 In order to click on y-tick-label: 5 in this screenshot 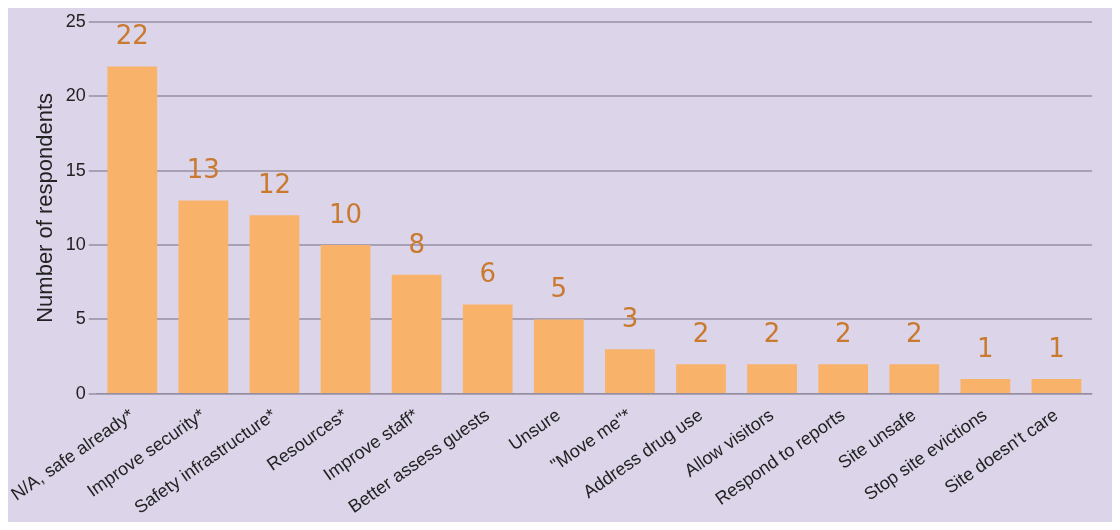, I will do `click(80, 318)`.